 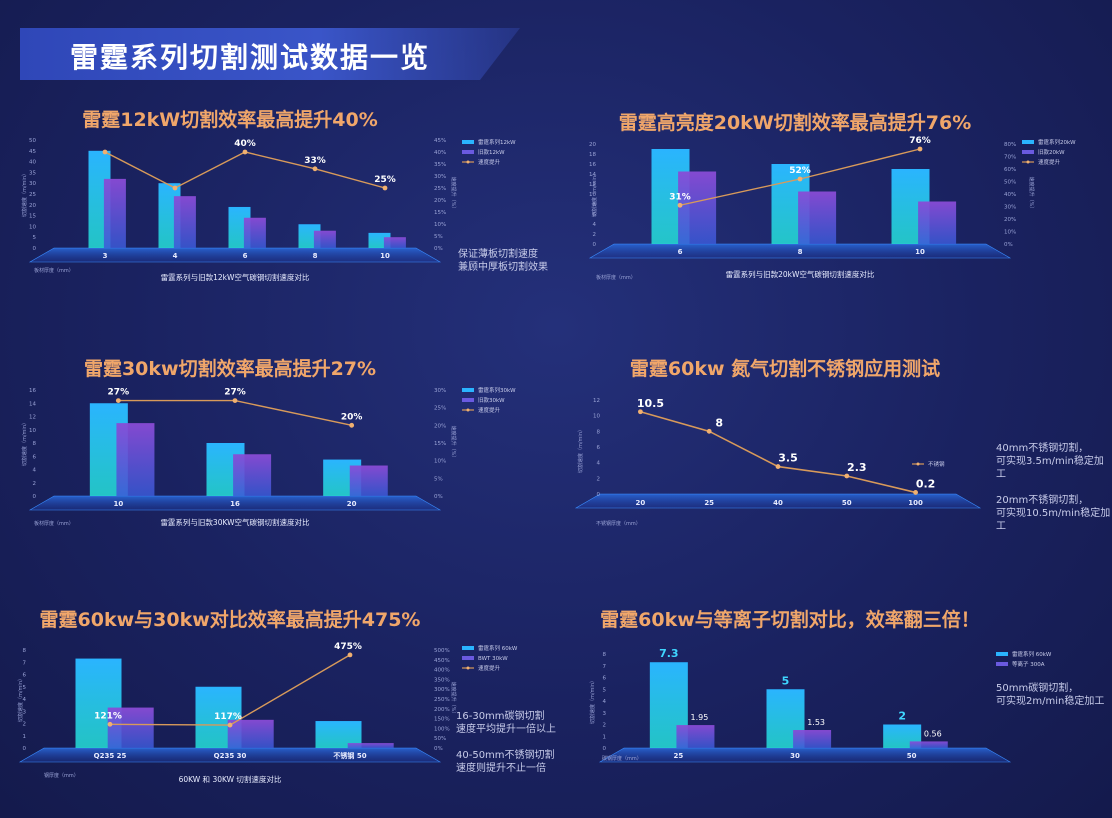 What do you see at coordinates (503, 261) in the screenshot?
I see `chart-note-12kw: 保证薄板切割速度 兼顾中厚板切割效果` at bounding box center [503, 261].